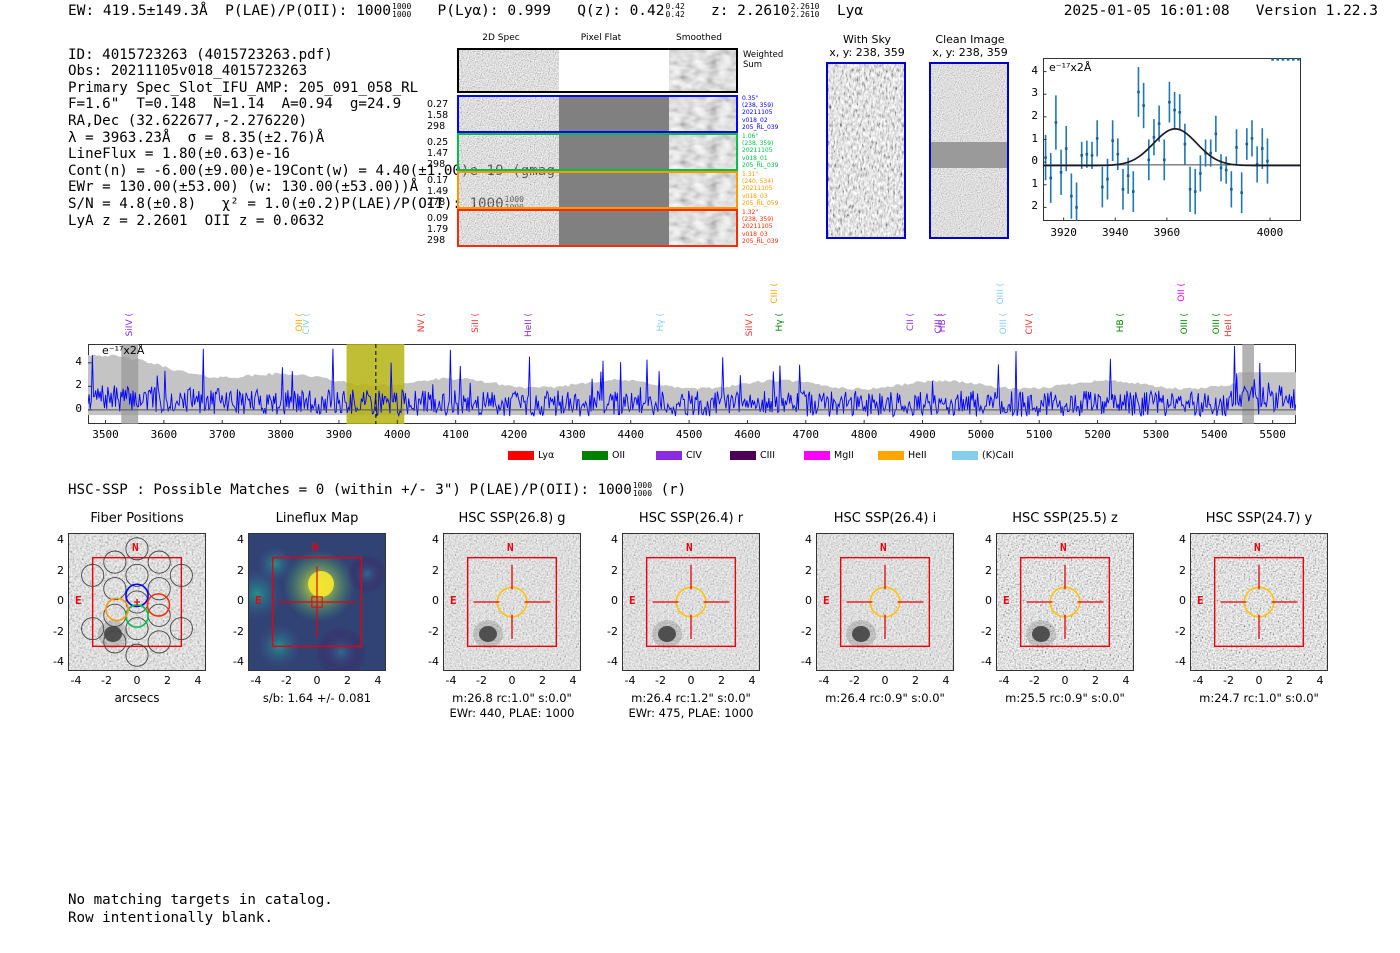 This screenshot has height=953, width=1400. I want to click on legend-item-HeII: HeII, so click(902, 455).